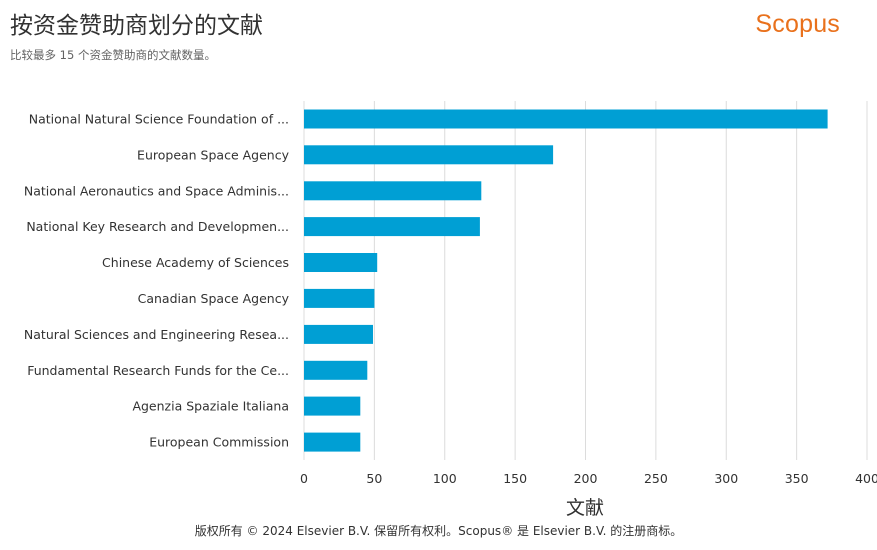 The height and width of the screenshot is (550, 877). What do you see at coordinates (445, 478) in the screenshot?
I see `x-tick-label: 100` at bounding box center [445, 478].